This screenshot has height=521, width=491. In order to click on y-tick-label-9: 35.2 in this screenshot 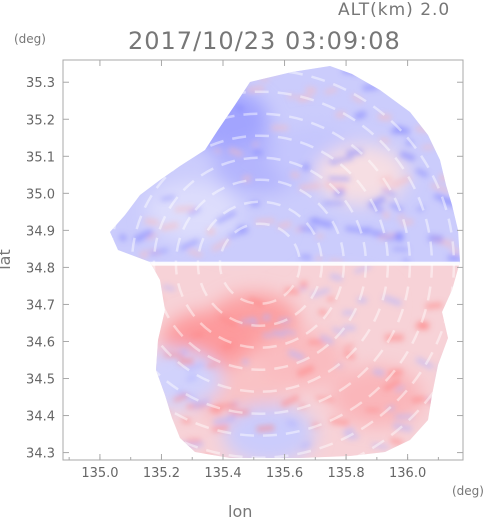, I will do `click(40, 120)`.